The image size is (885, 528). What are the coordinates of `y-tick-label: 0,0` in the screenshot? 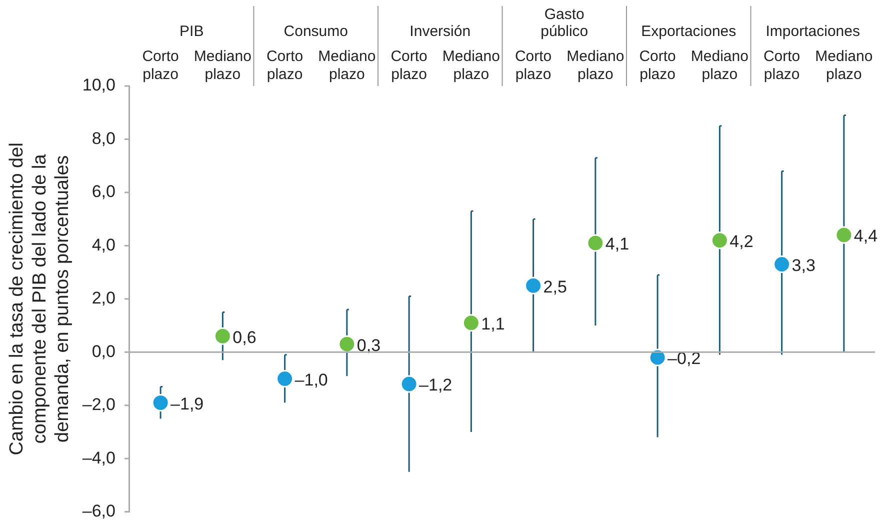 It's located at (104, 351).